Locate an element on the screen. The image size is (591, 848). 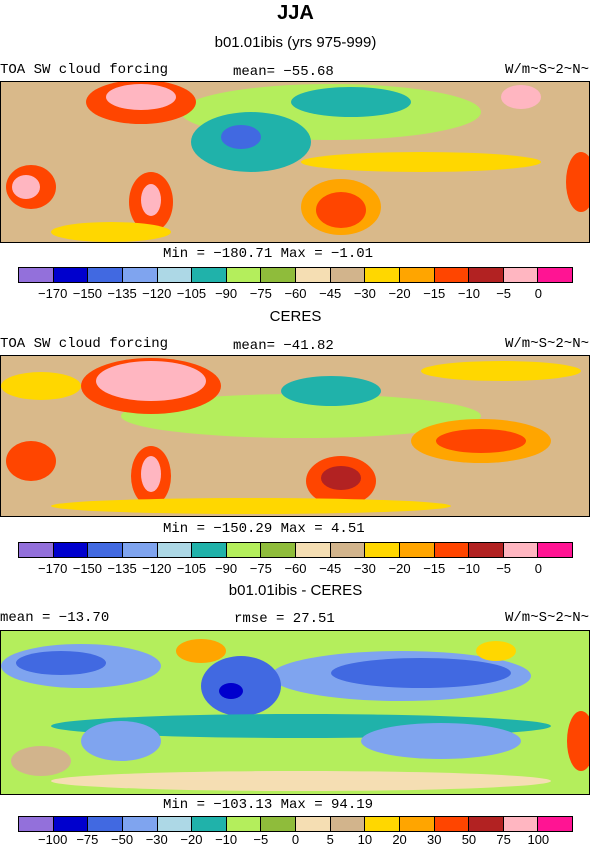
colorbar-tick-label: −15 is located at coordinates (434, 568).